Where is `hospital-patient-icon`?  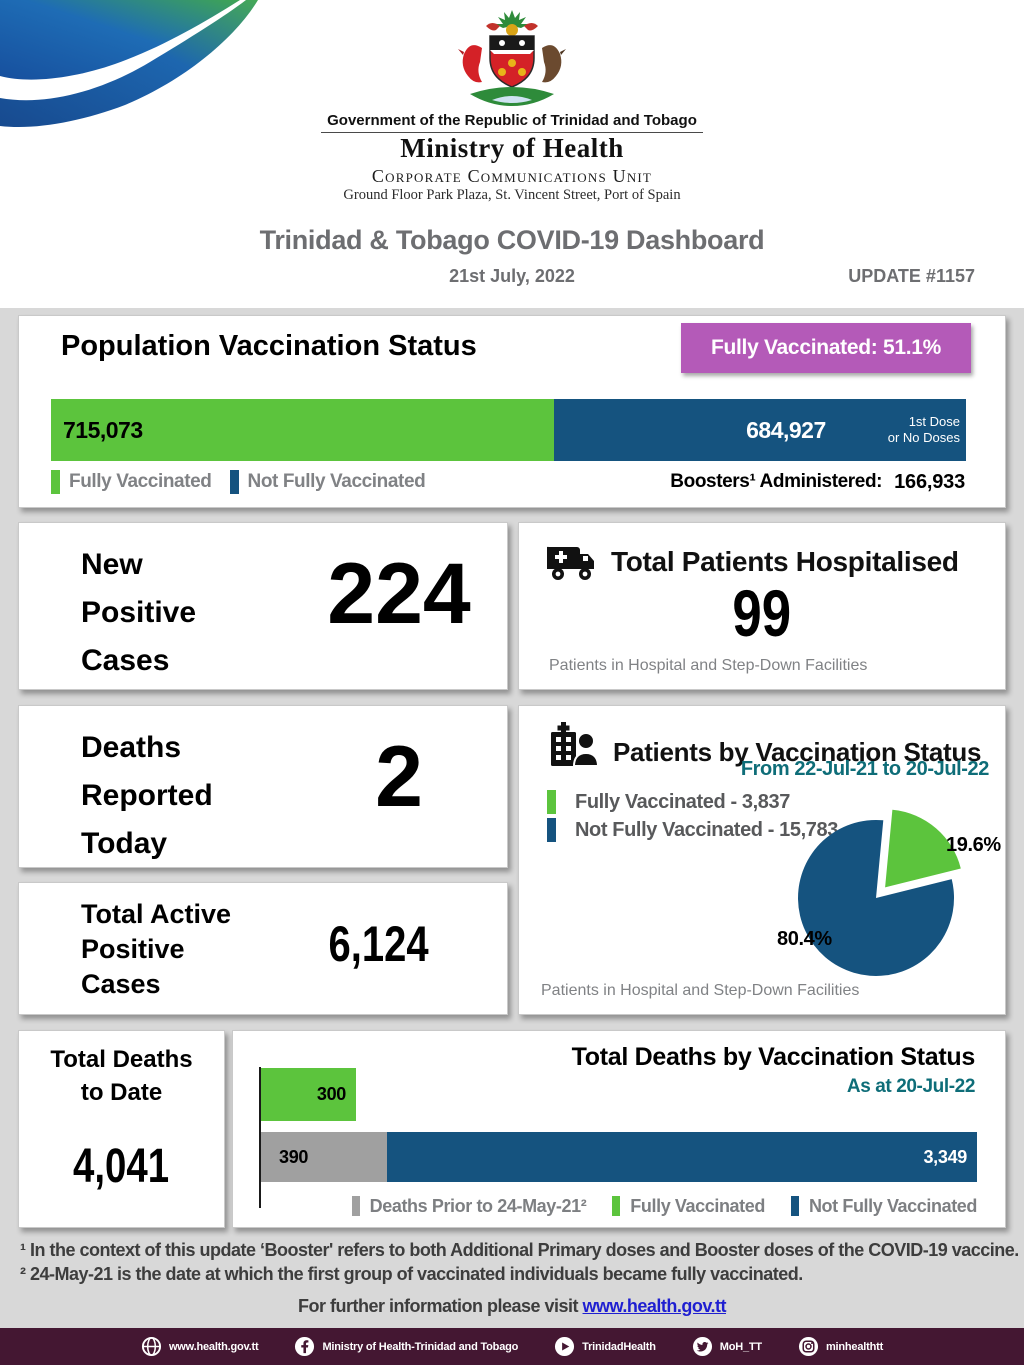 hospital-patient-icon is located at coordinates (575, 744).